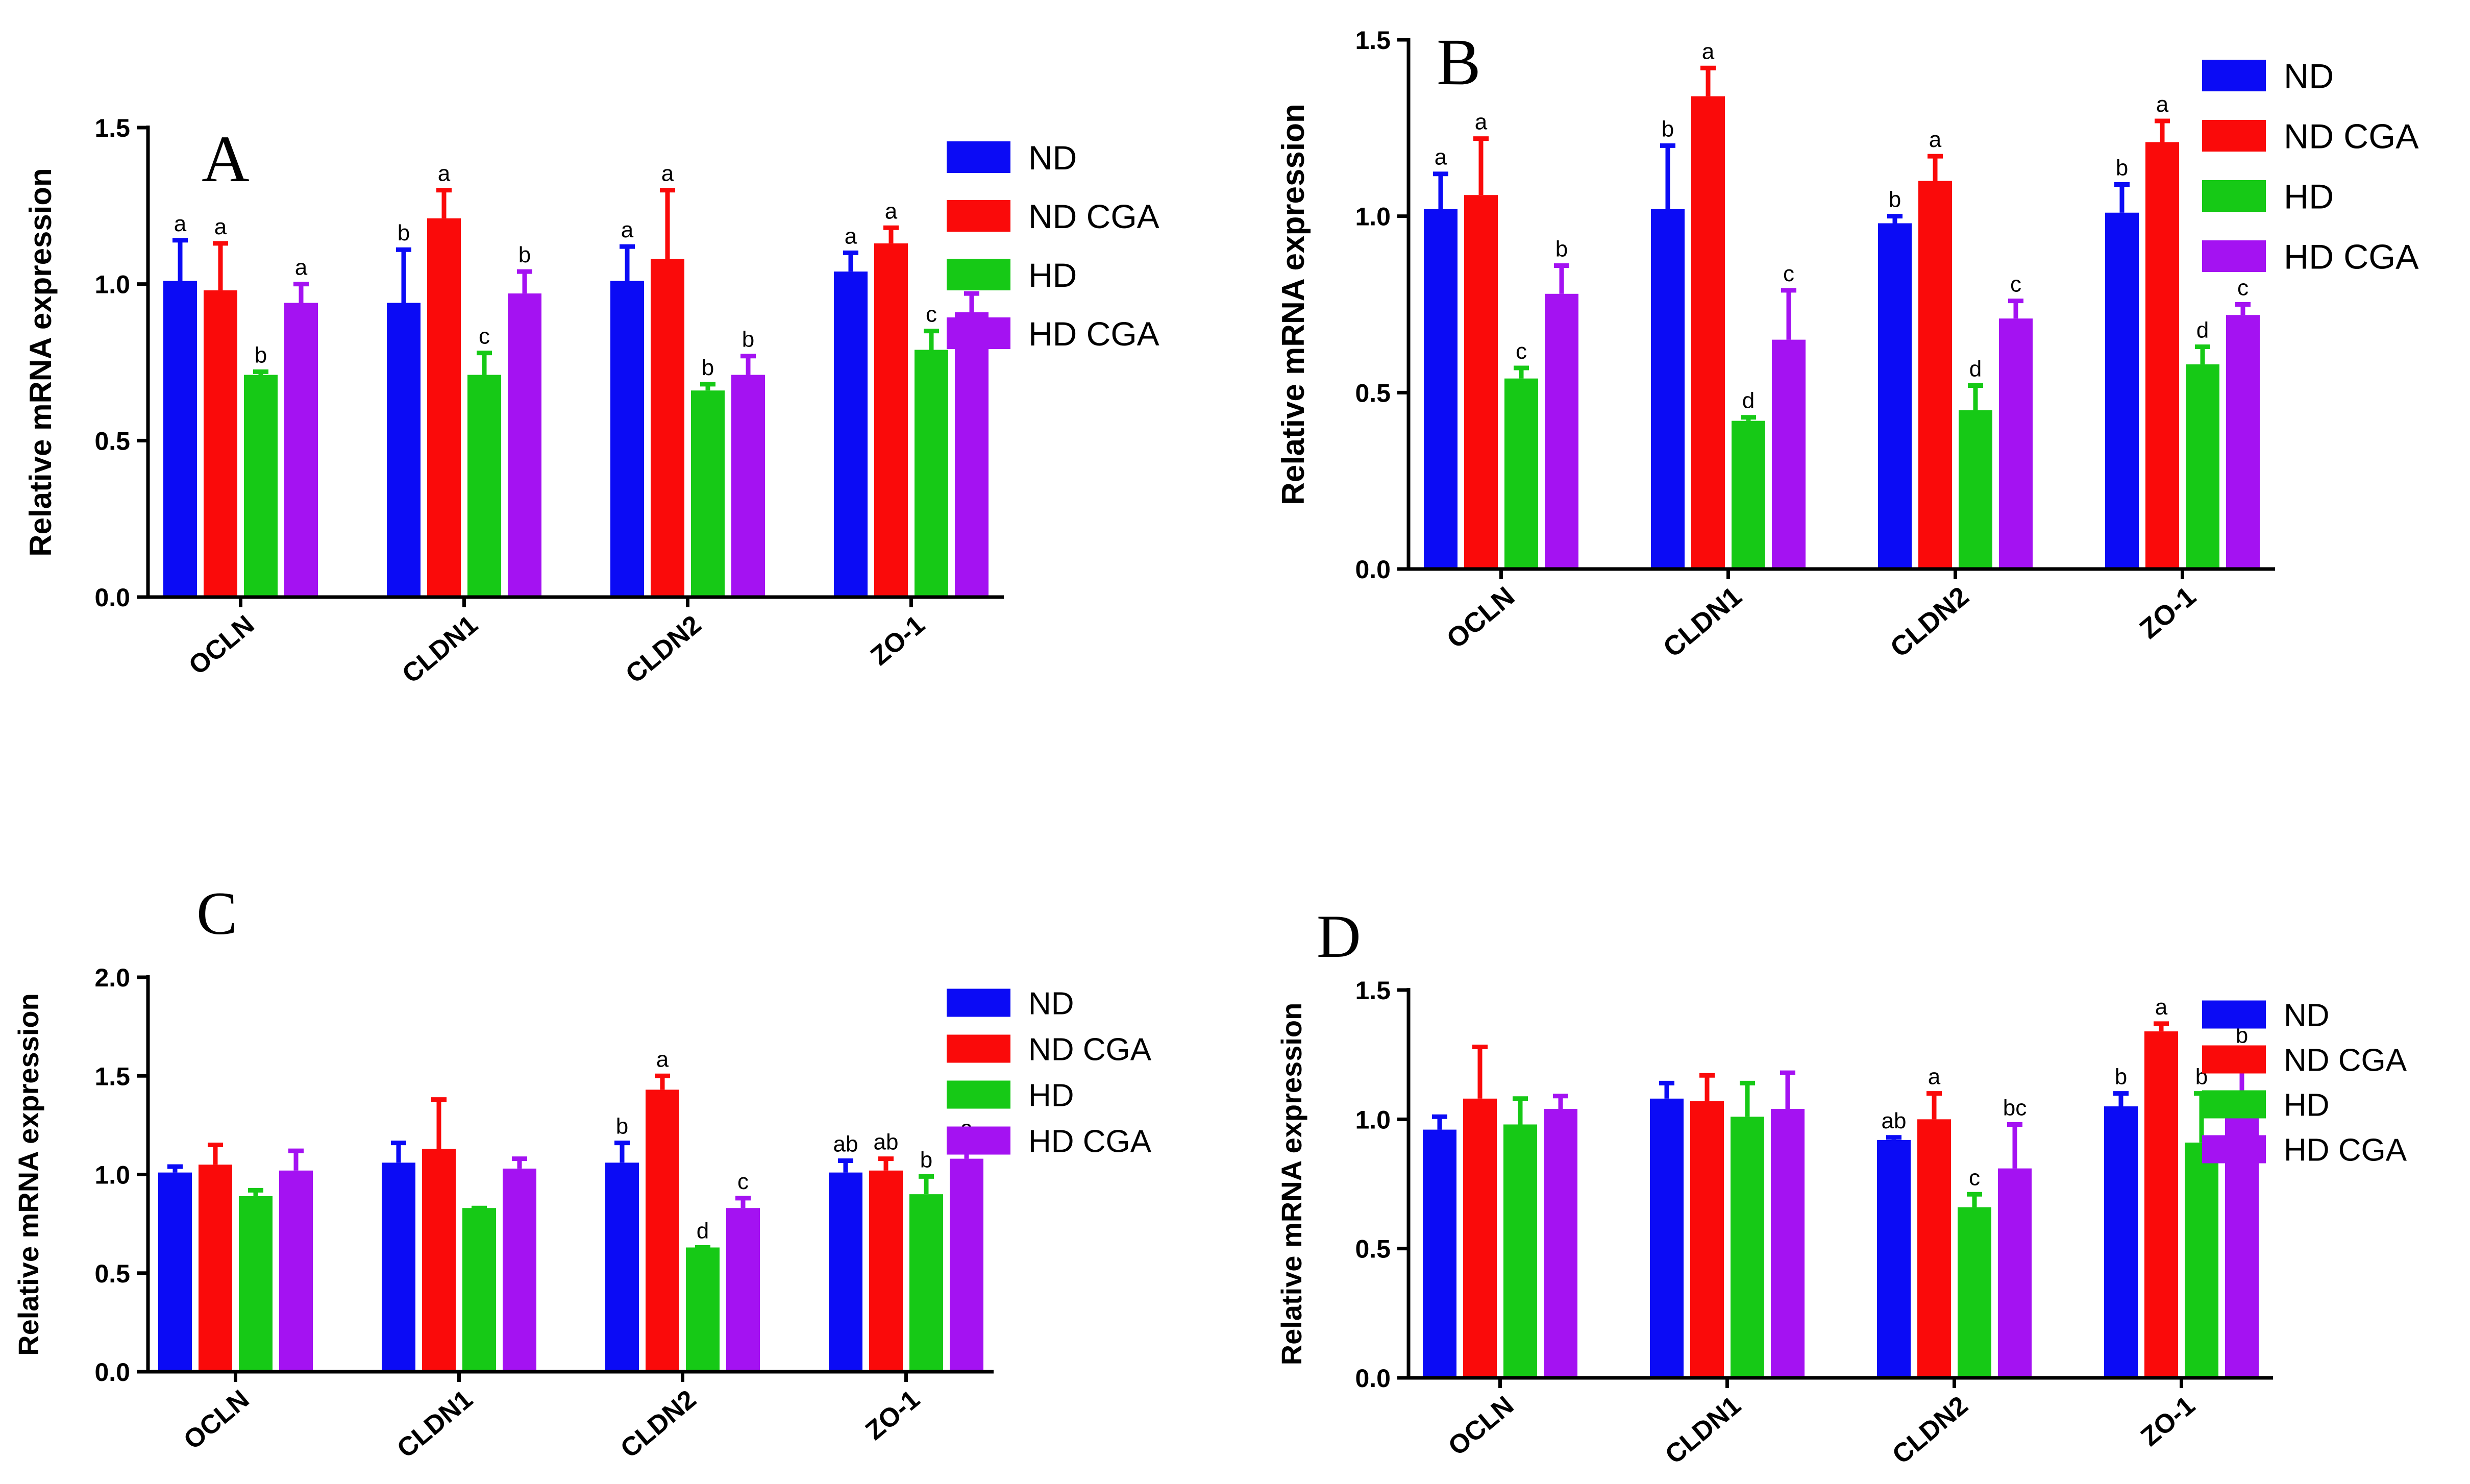 This screenshot has width=2470, height=1484. Describe the element at coordinates (658, 1424) in the screenshot. I see `x-tick-label: CLDN2` at that location.